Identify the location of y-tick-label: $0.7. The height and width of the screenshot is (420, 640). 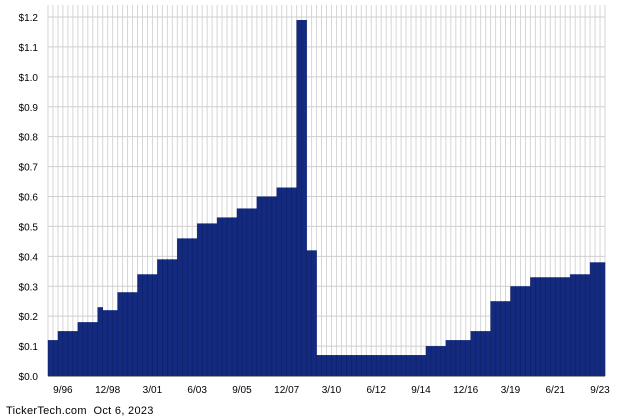
(29, 168).